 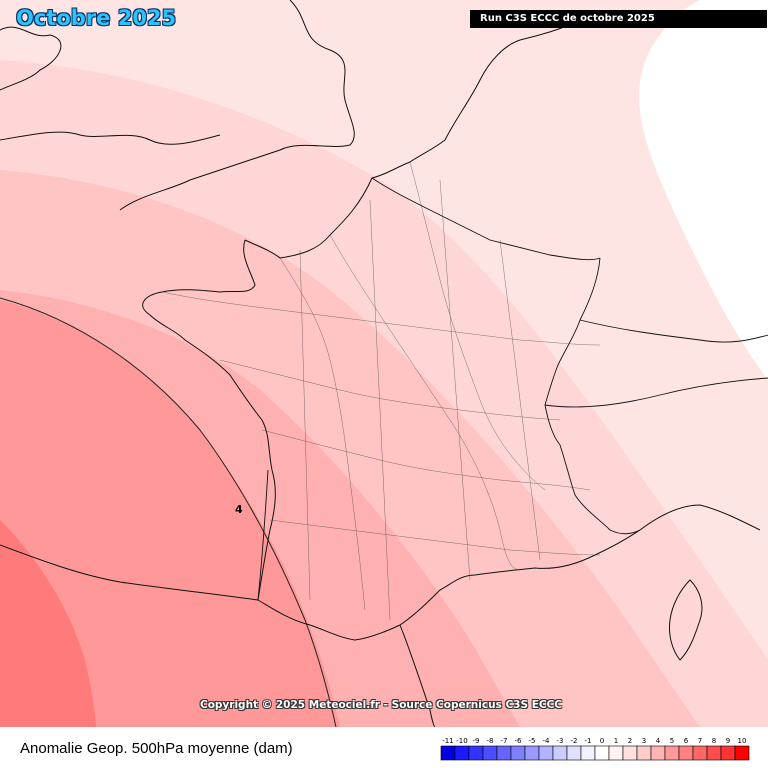 What do you see at coordinates (476, 741) in the screenshot?
I see `legend-tick-label: -9` at bounding box center [476, 741].